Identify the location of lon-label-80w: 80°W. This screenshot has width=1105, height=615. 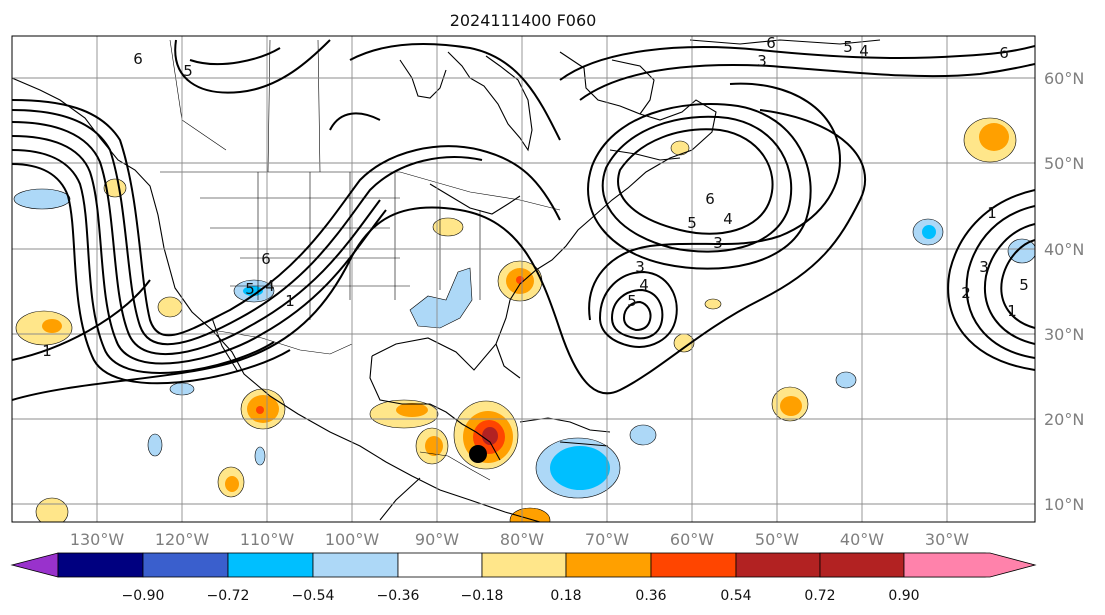
(522, 539).